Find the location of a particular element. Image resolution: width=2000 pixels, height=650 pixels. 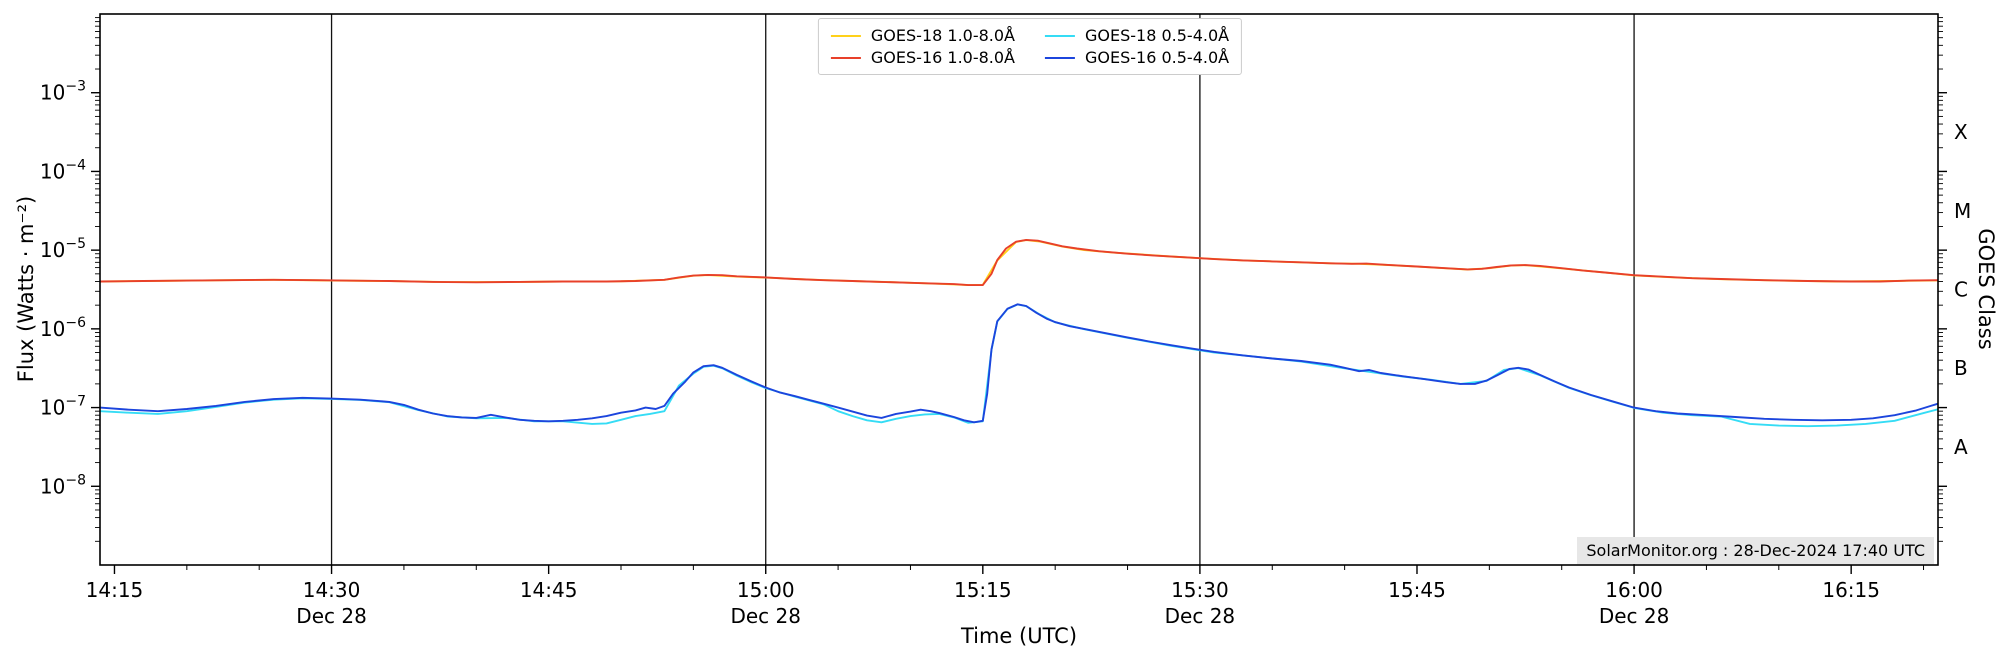

x-tick-label: 16:15 is located at coordinates (1851, 590).